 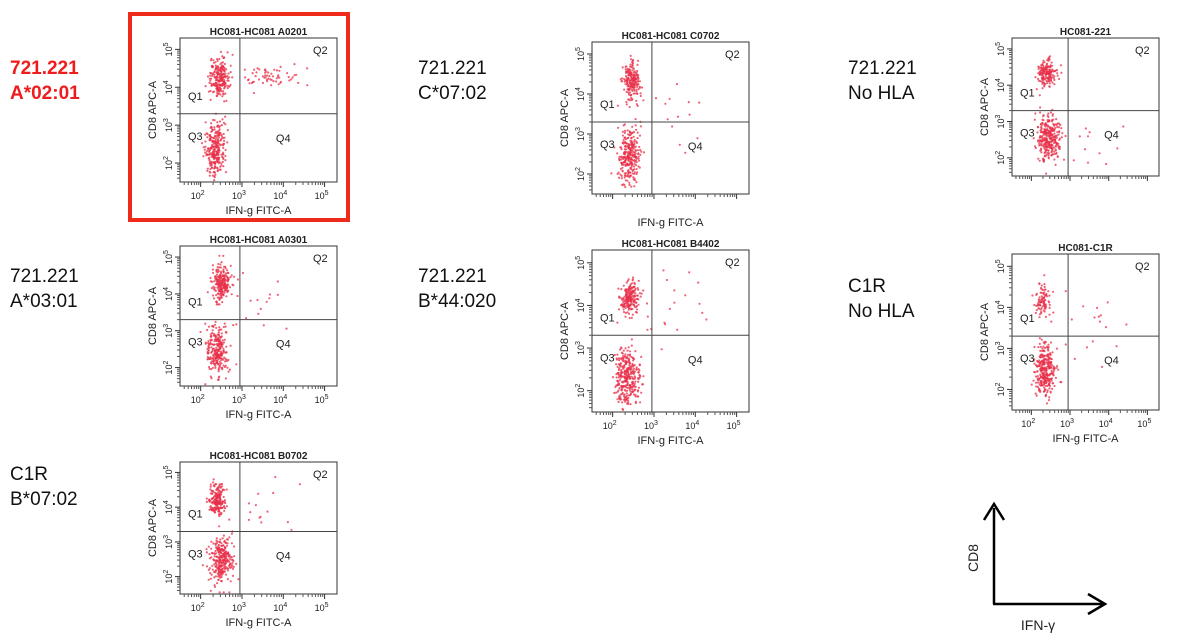 What do you see at coordinates (244, 605) in the screenshot?
I see `x-tick-exp: 3` at bounding box center [244, 605].